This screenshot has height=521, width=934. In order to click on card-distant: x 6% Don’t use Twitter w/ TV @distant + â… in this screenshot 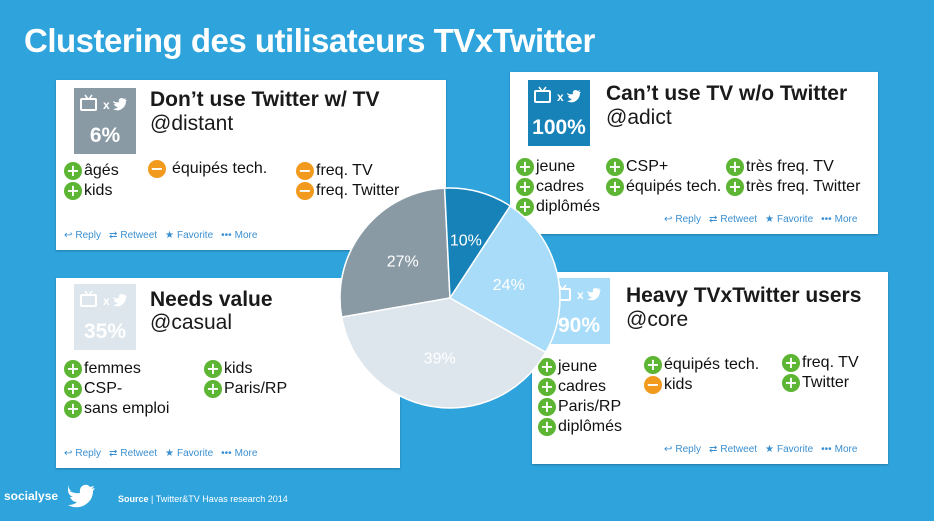, I will do `click(251, 165)`.